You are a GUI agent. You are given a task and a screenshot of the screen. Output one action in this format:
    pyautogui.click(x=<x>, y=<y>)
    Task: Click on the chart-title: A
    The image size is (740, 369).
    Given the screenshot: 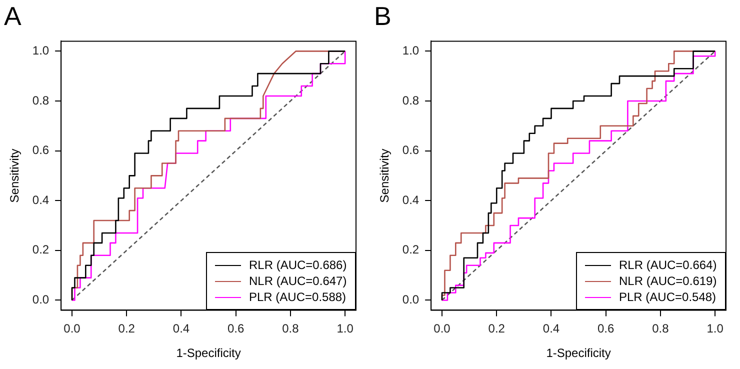 What is the action you would take?
    pyautogui.click(x=13, y=15)
    